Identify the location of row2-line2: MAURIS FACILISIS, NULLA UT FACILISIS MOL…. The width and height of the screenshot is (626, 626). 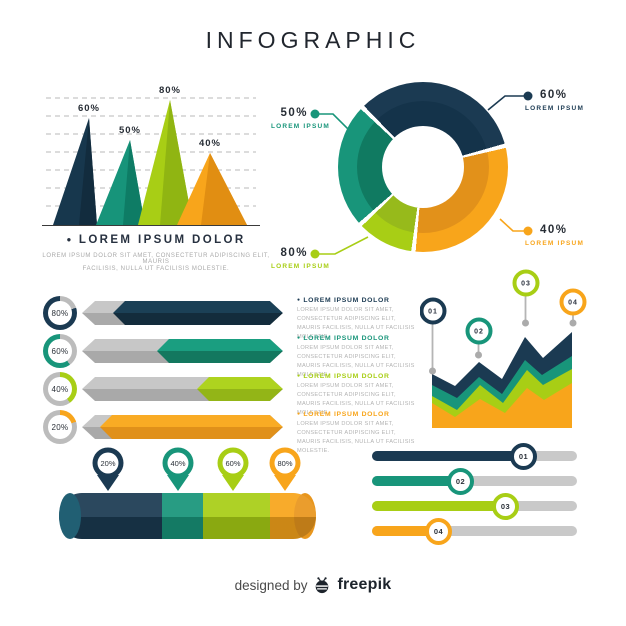
(356, 370).